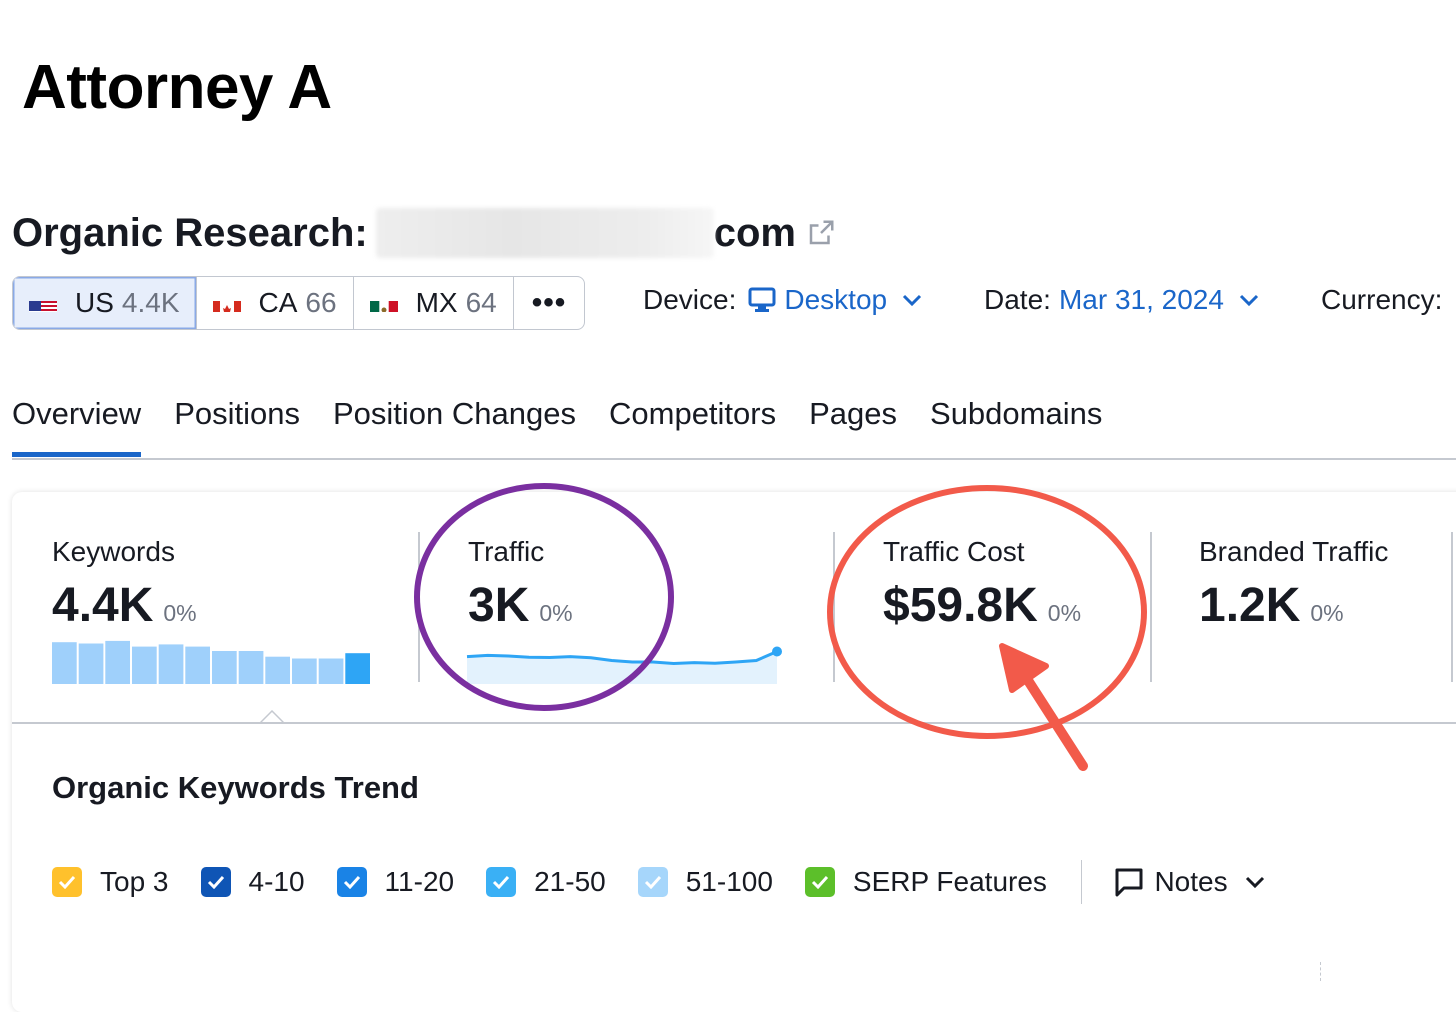  What do you see at coordinates (103, 605) in the screenshot?
I see `metric-value: 4.4K` at bounding box center [103, 605].